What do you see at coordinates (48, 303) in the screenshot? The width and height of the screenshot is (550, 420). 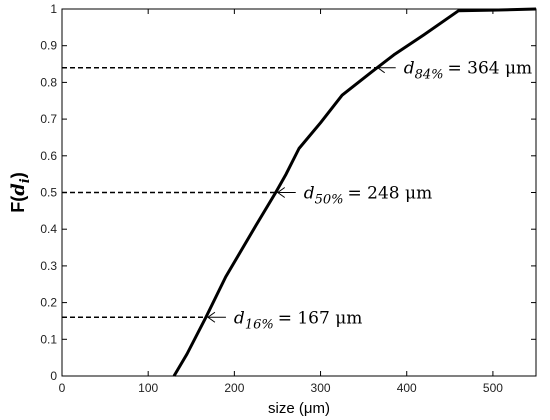 I see `y-tick-label: 0.2` at bounding box center [48, 303].